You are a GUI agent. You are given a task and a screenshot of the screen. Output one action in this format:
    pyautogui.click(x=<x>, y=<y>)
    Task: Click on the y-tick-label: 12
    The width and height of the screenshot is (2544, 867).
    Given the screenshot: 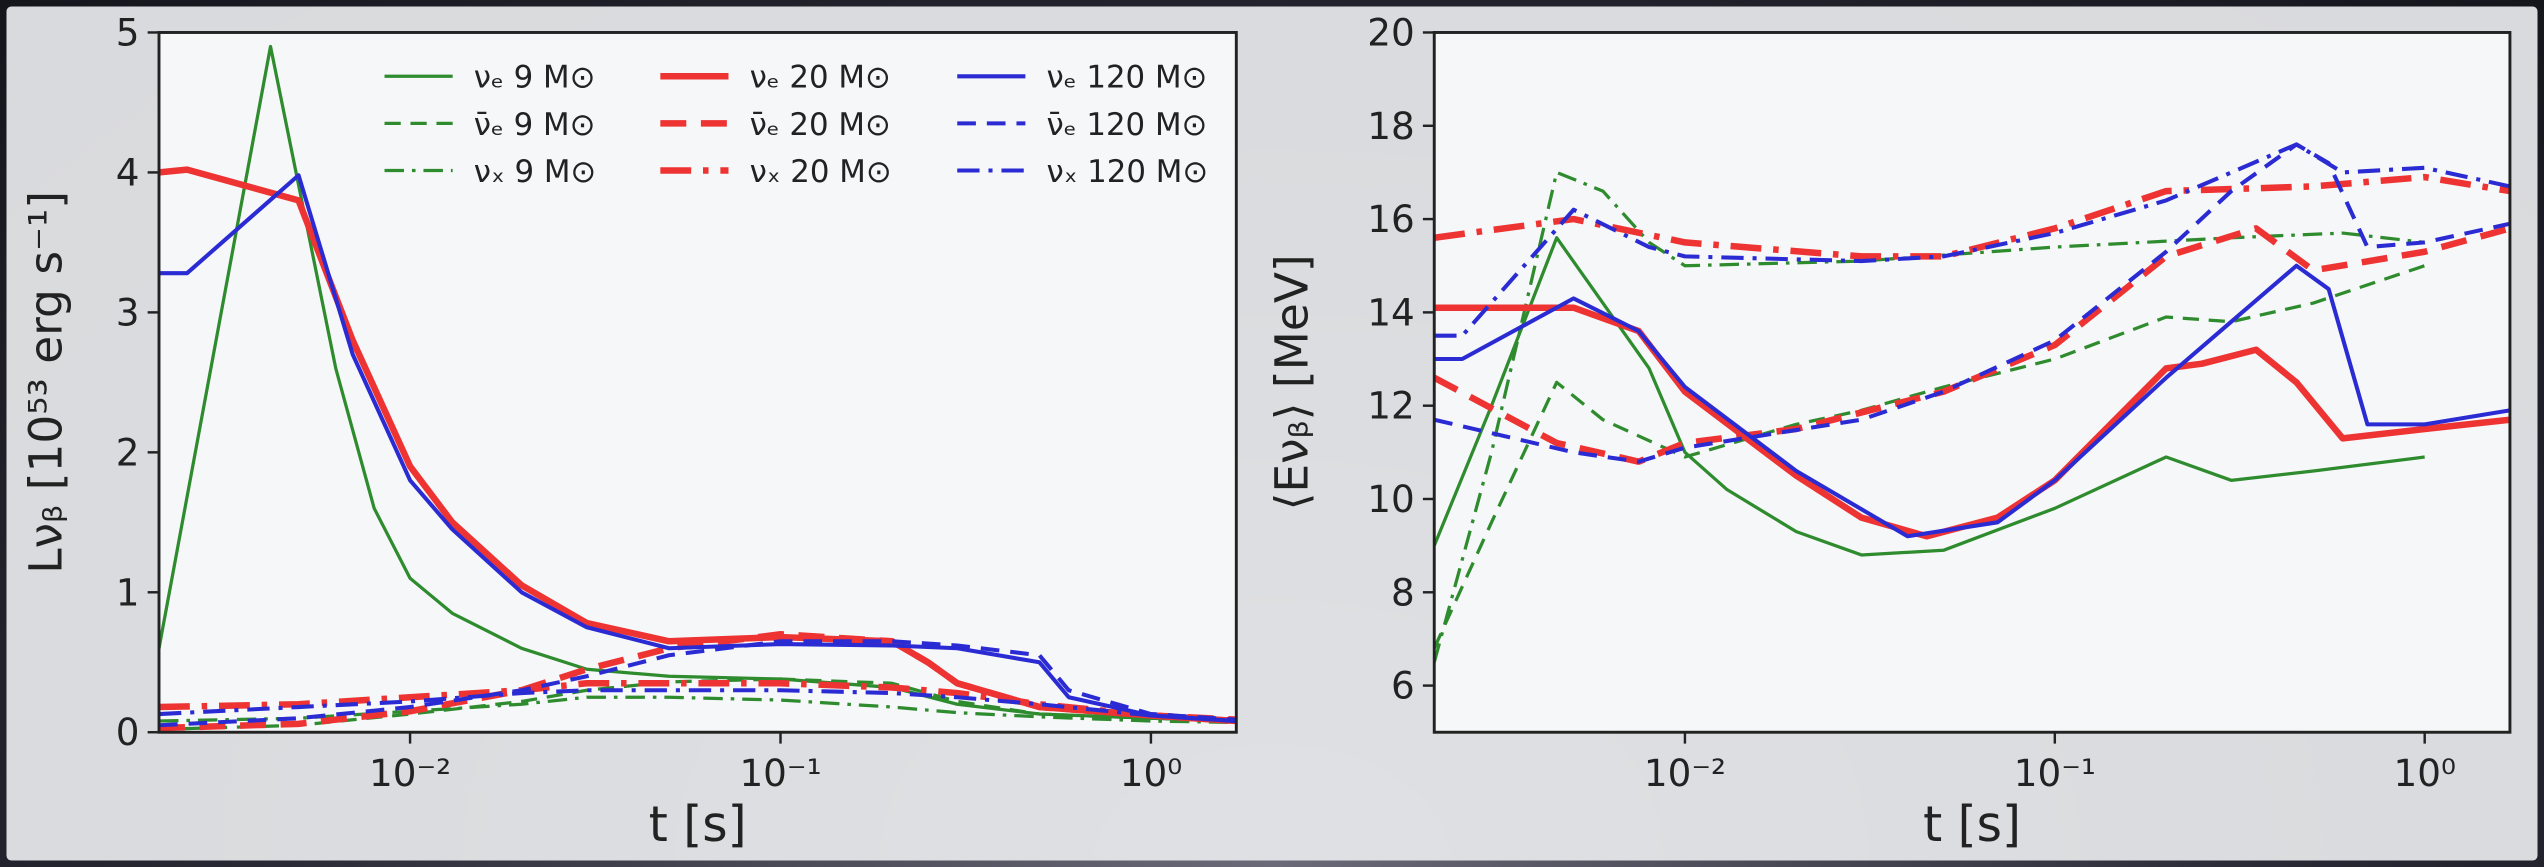 What is the action you would take?
    pyautogui.click(x=1390, y=406)
    